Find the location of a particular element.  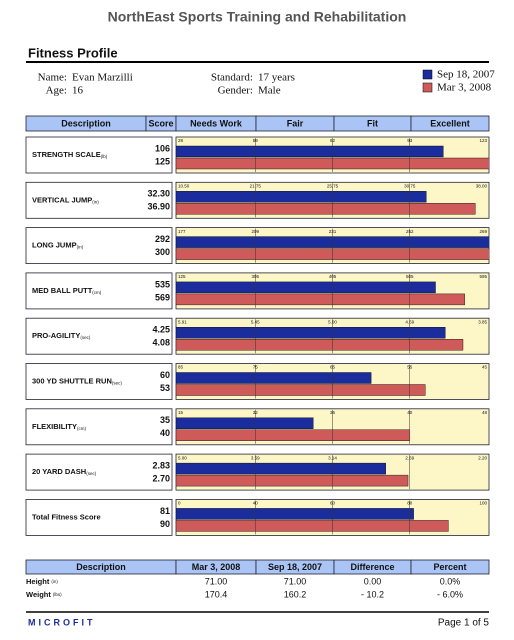

test-score: 125 is located at coordinates (162, 161).